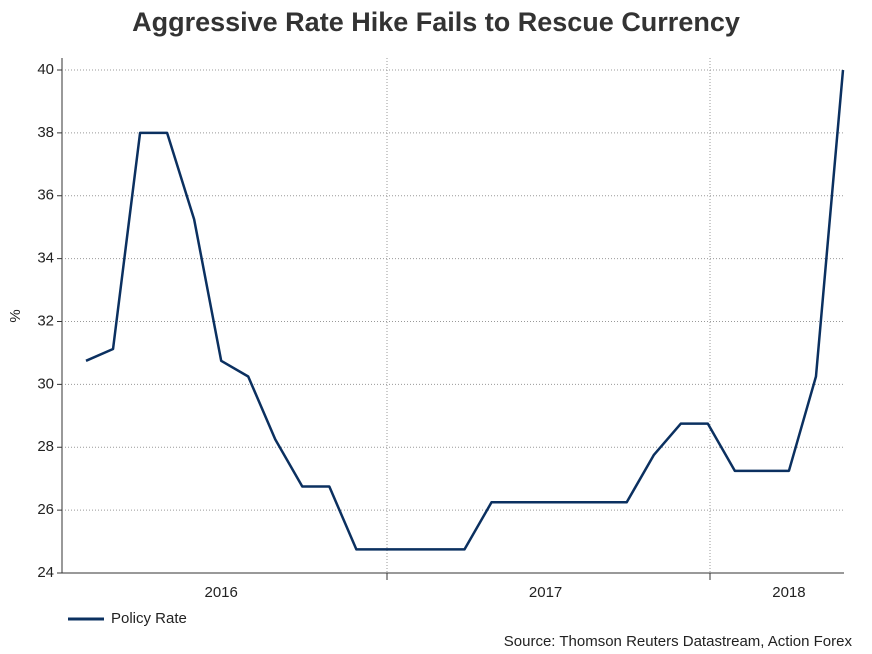  What do you see at coordinates (149, 618) in the screenshot?
I see `legend-label: Policy Rate` at bounding box center [149, 618].